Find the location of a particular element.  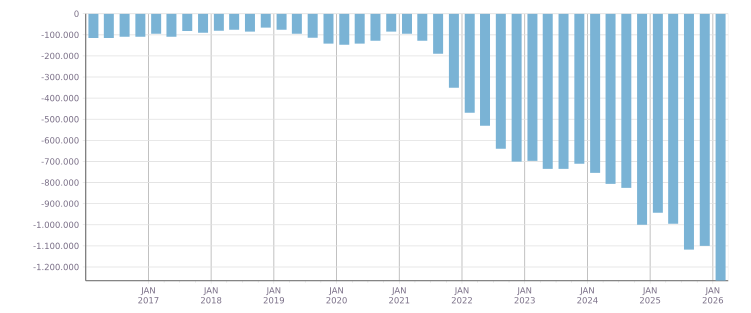

x-tick-label: JAN 2024 is located at coordinates (587, 295).